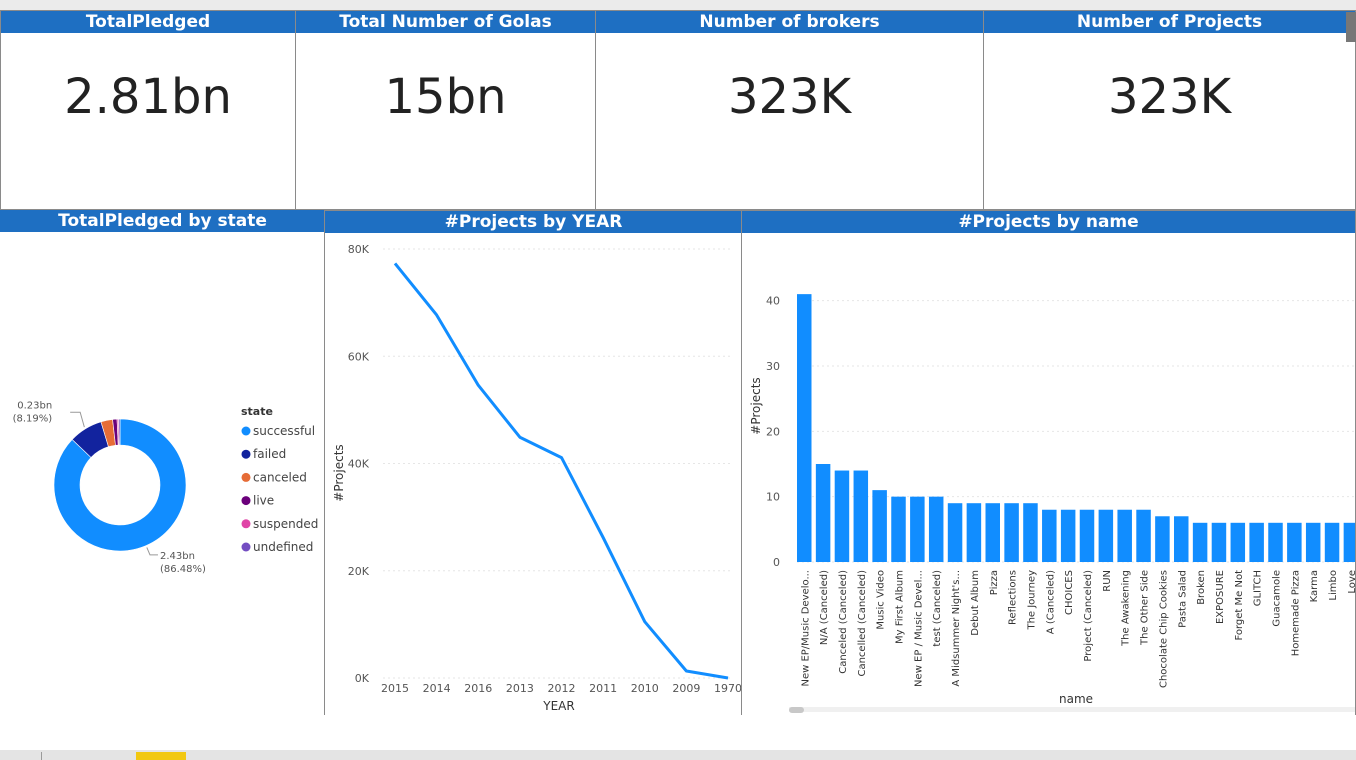  Describe the element at coordinates (1351, 27) in the screenshot. I see `page-scrollbar` at that location.